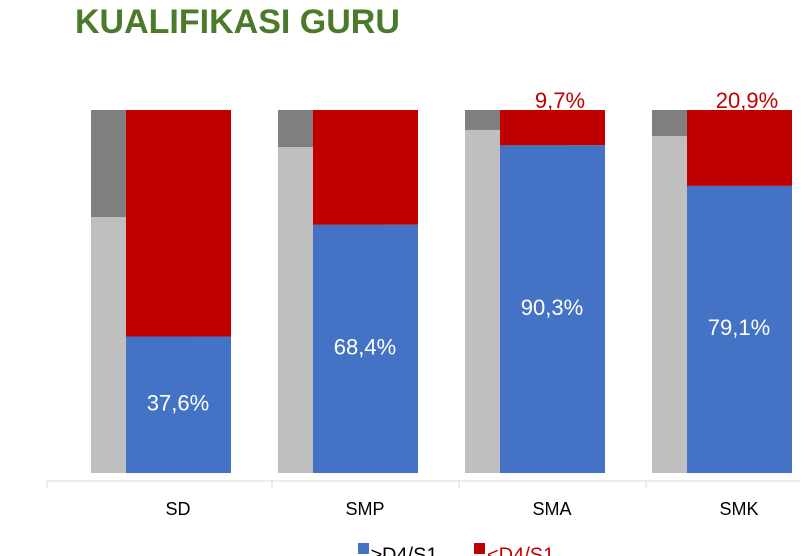 The height and width of the screenshot is (556, 809). What do you see at coordinates (551, 509) in the screenshot?
I see `x-tick-label: SMA` at bounding box center [551, 509].